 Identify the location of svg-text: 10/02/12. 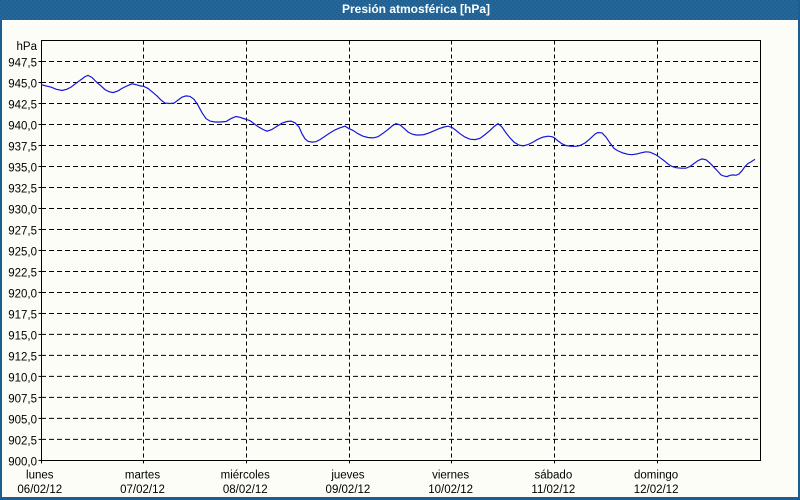
(450, 490).